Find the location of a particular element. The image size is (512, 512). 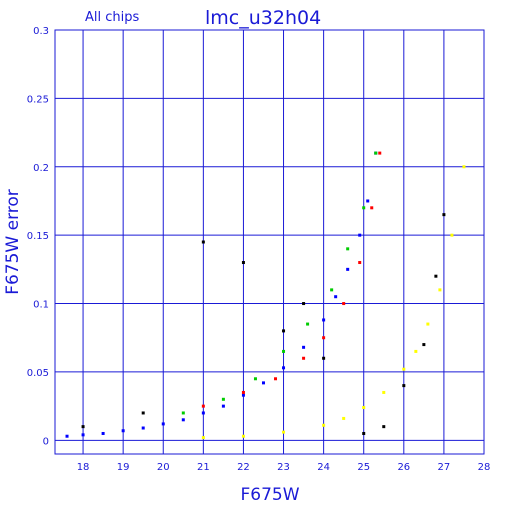

y-tick-label: 0.2 is located at coordinates (41, 168).